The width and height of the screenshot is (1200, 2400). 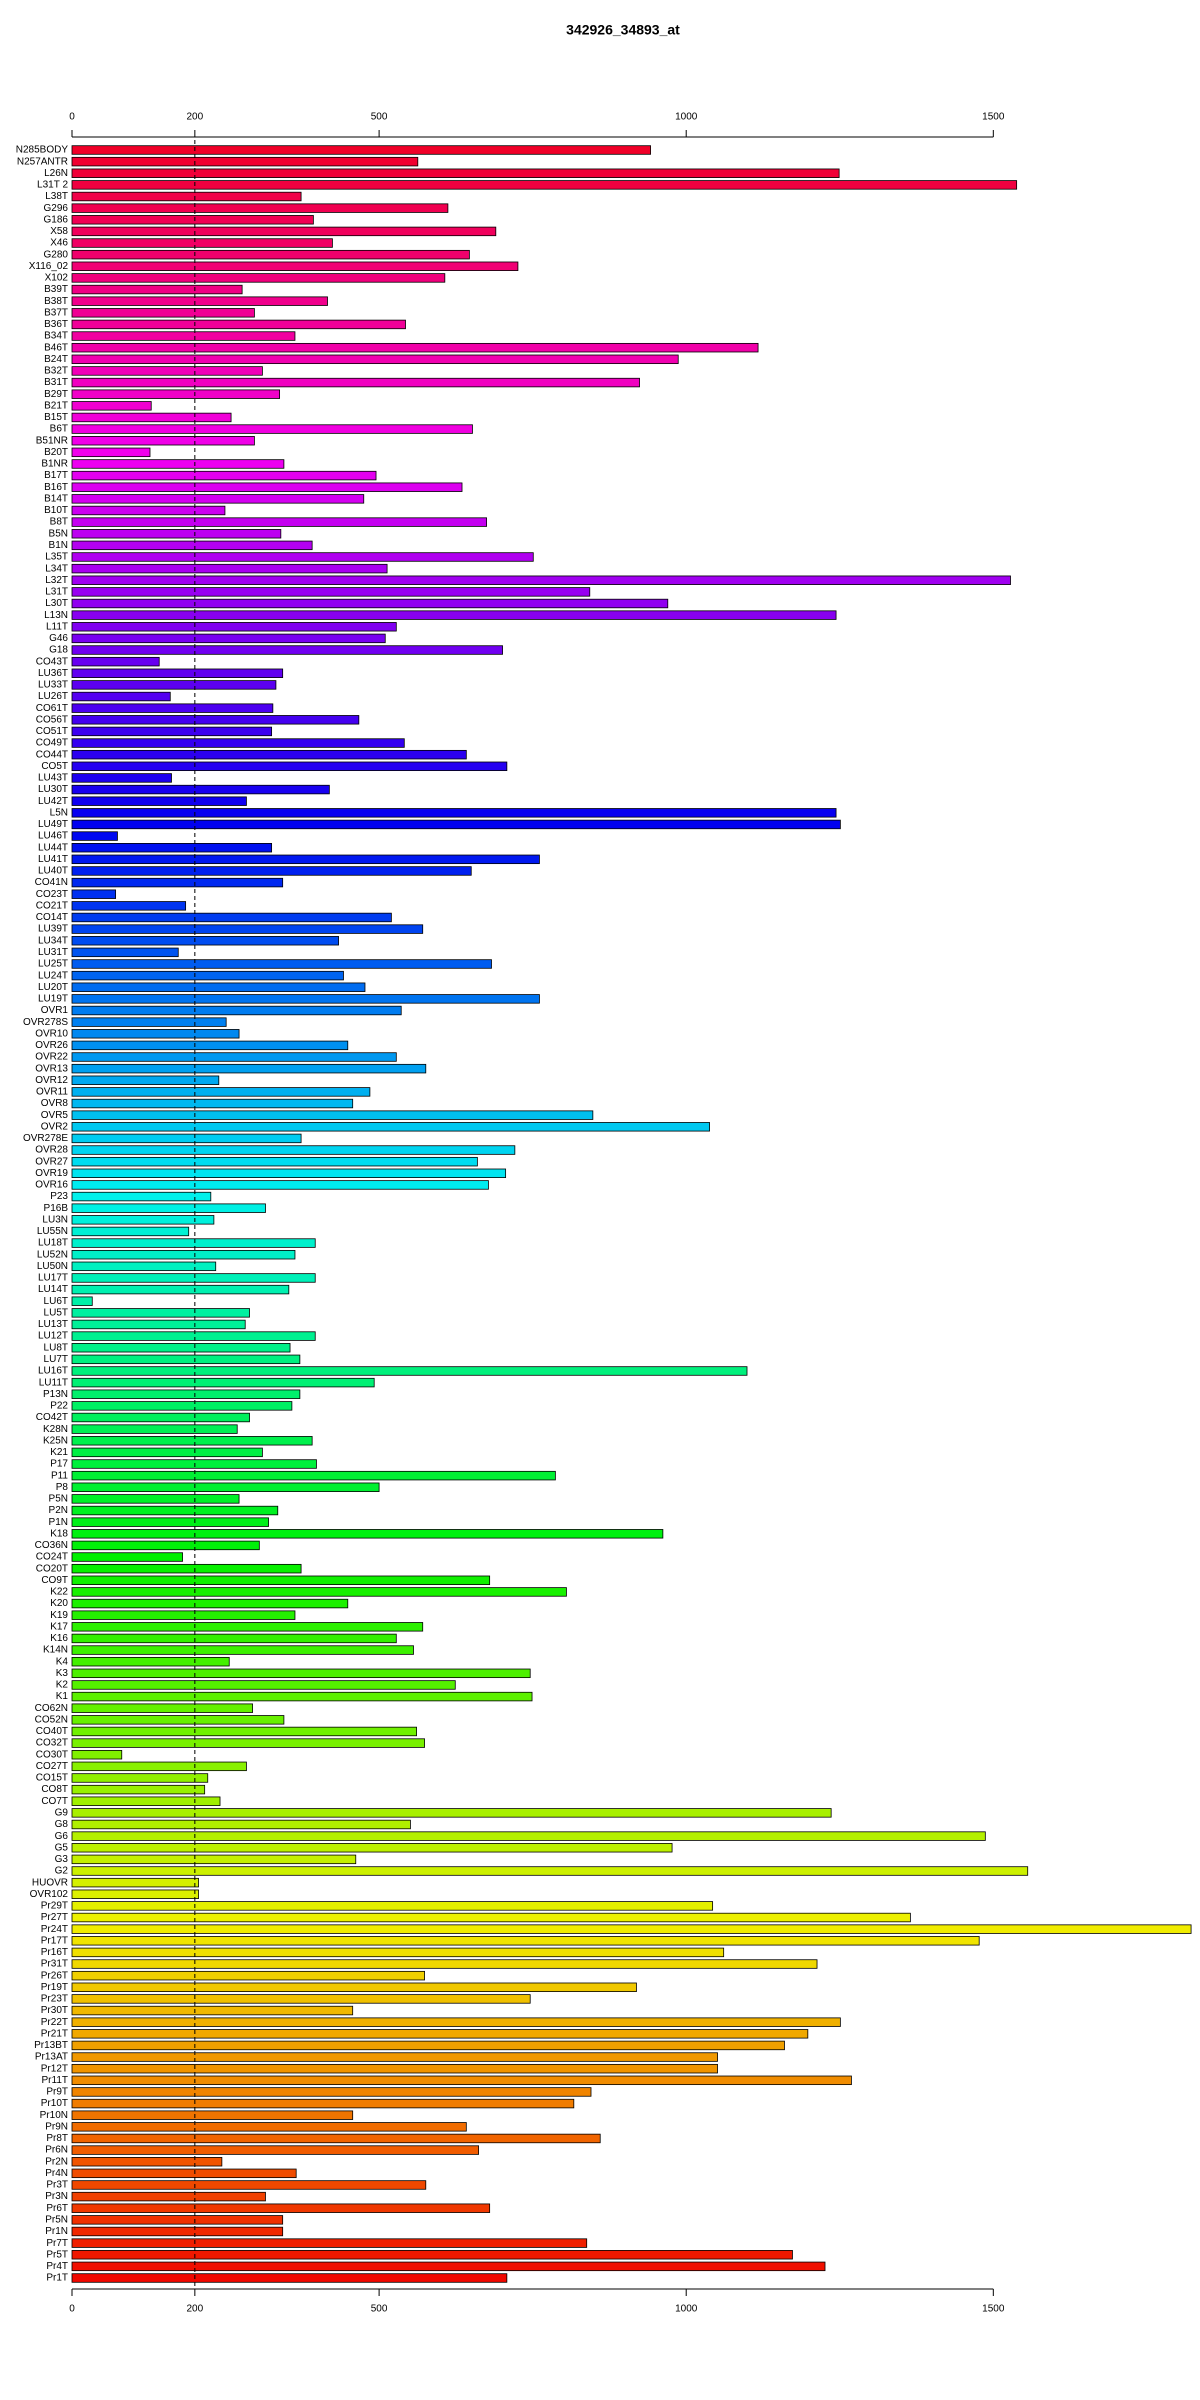 What do you see at coordinates (56, 487) in the screenshot?
I see `y-tick-label: B16T` at bounding box center [56, 487].